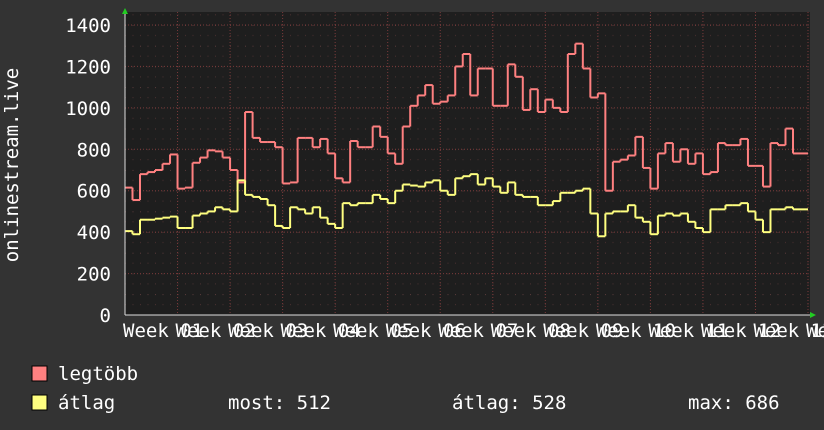  What do you see at coordinates (268, 331) in the screenshot?
I see `x-tick-label: Week 03` at bounding box center [268, 331].